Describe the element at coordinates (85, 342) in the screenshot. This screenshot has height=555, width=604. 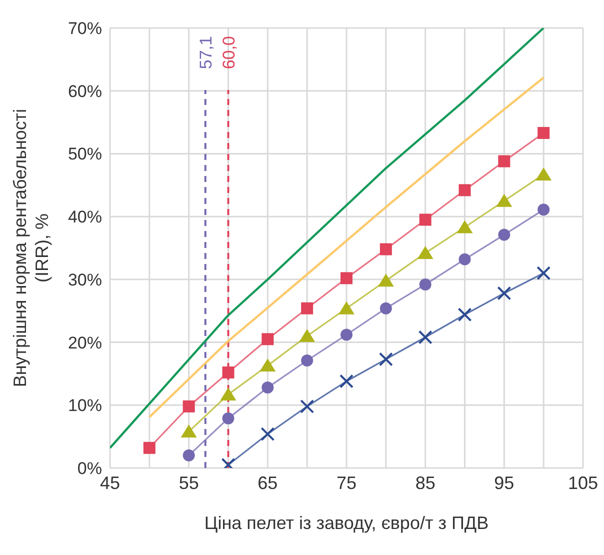
I see `y-tick-label: 20%` at that location.